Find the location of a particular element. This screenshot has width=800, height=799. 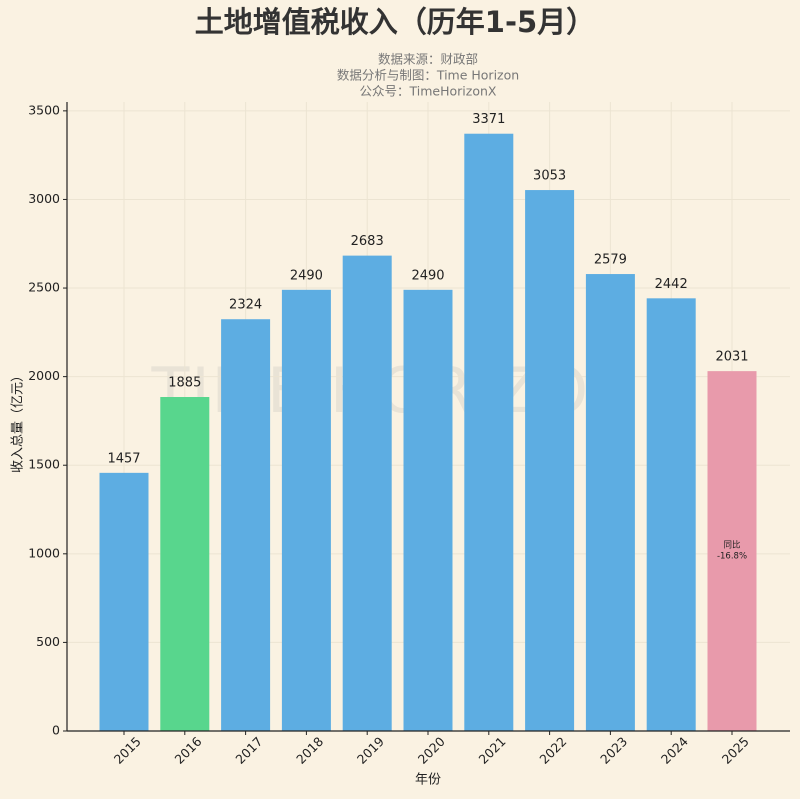

y-tick-label: 2500 is located at coordinates (44, 287).